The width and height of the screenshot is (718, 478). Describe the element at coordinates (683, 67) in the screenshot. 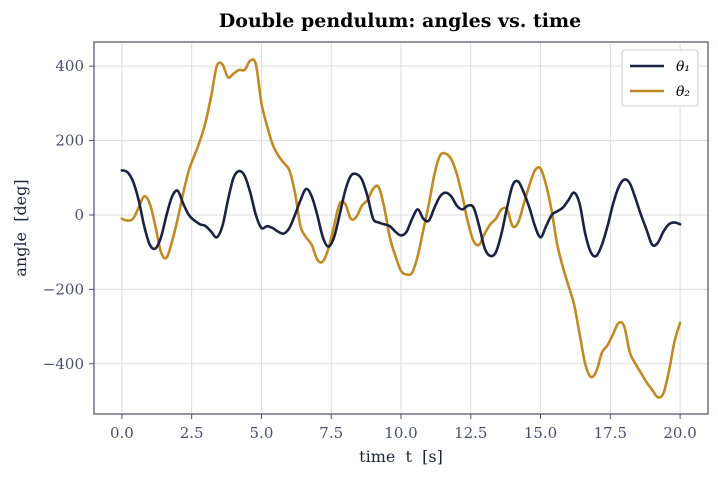

I see `legend-label-1: θ₁` at that location.